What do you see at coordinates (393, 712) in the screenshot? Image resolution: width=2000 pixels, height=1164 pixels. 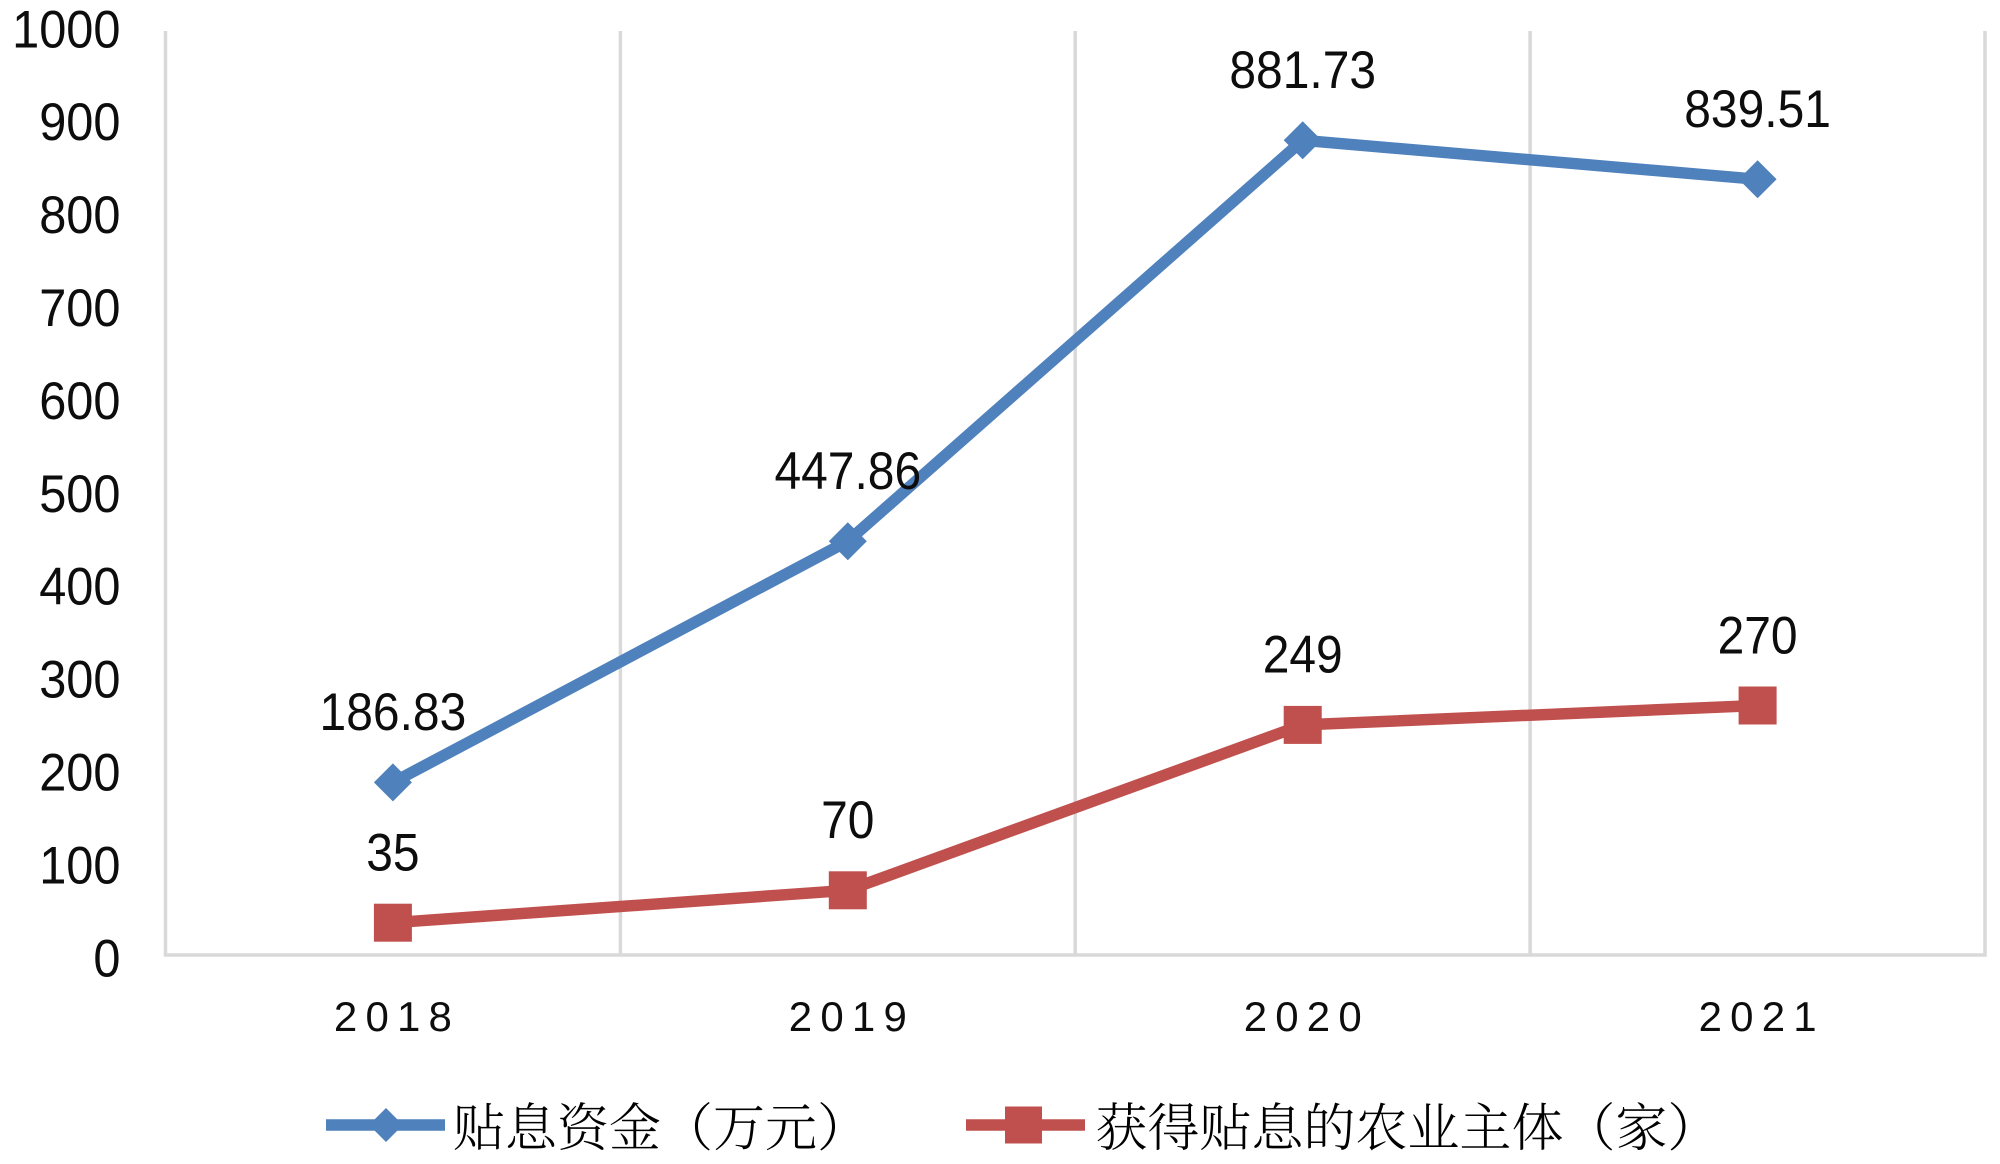 I see `svg-text: 186.83` at bounding box center [393, 712].